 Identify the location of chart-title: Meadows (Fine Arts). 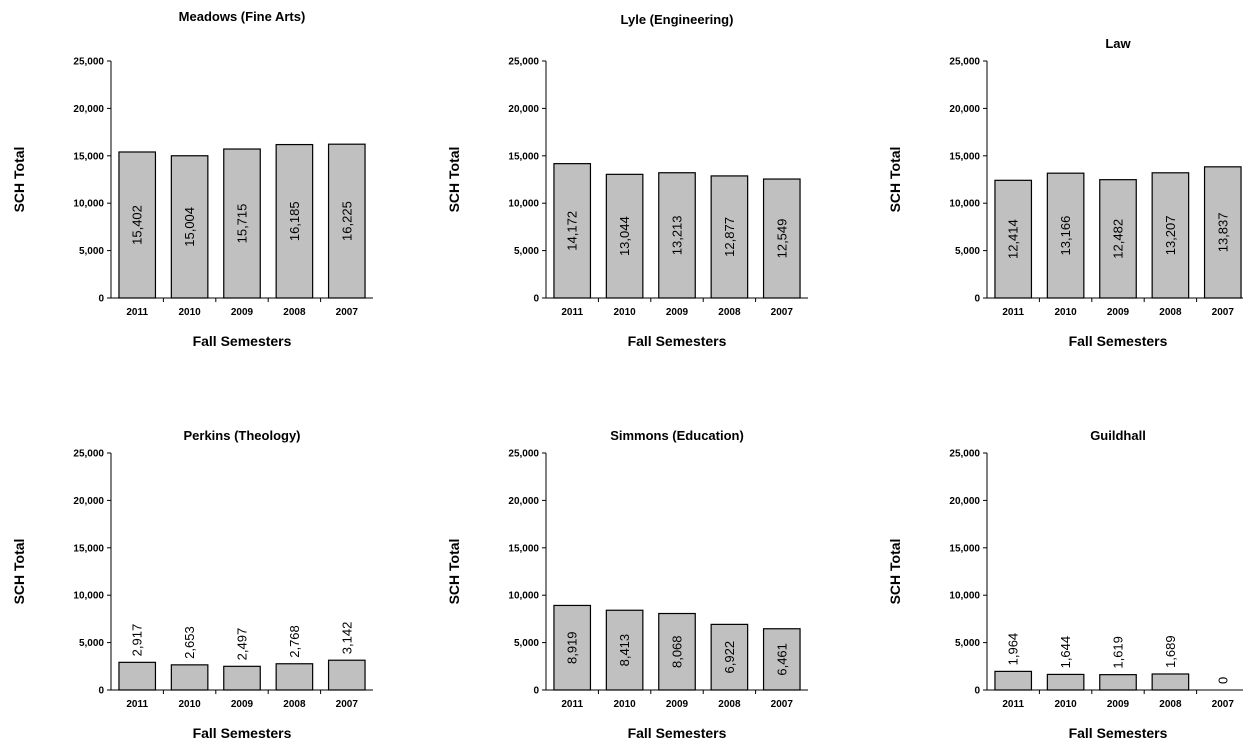
(242, 16).